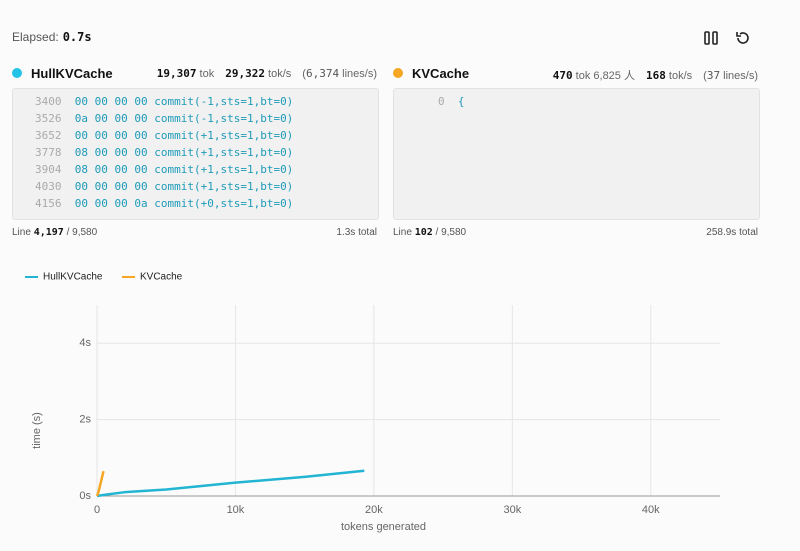  I want to click on rate: 168, so click(655, 75).